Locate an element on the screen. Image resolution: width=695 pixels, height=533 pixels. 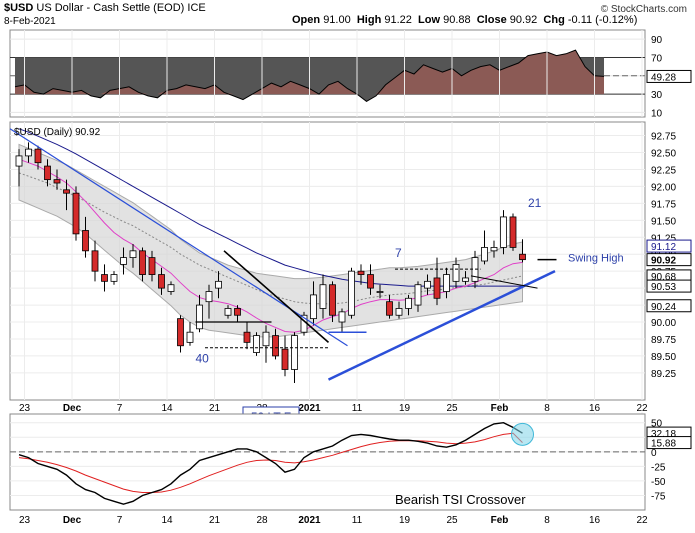
rsi-tick-label: 10 is located at coordinates (657, 113).